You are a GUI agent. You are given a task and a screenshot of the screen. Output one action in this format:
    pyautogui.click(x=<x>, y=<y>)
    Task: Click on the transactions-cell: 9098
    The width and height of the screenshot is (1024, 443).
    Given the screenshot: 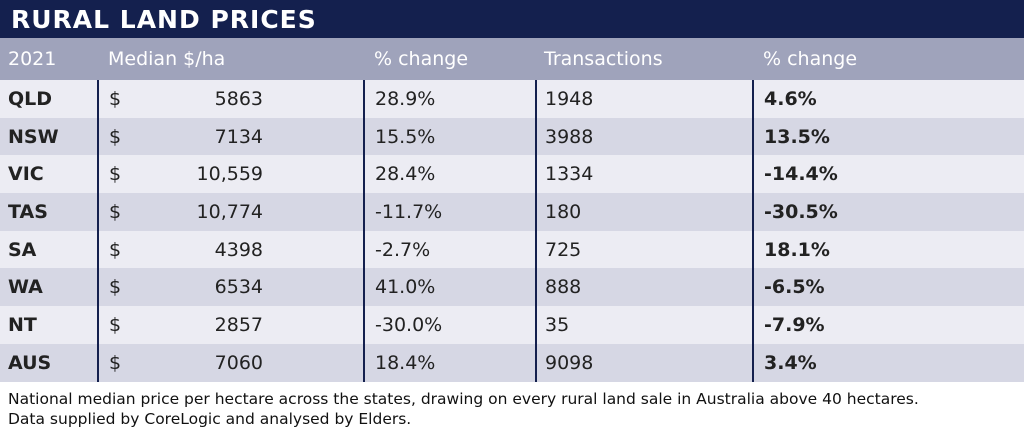 What is the action you would take?
    pyautogui.click(x=644, y=362)
    